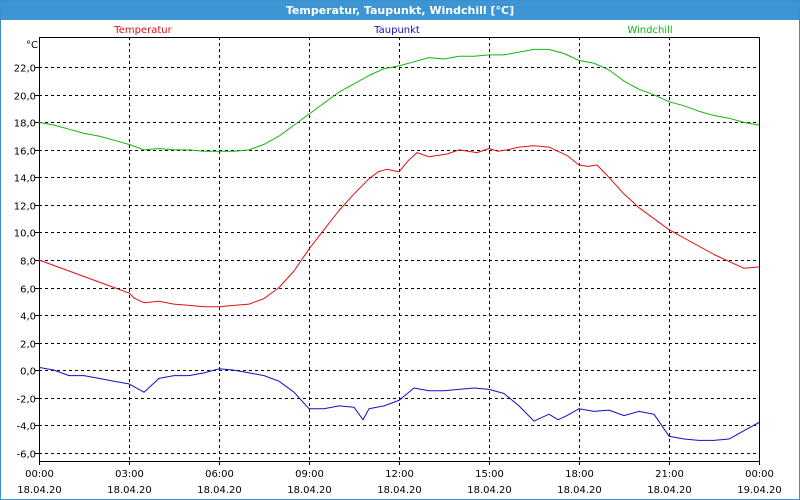 This screenshot has width=800, height=500. I want to click on legend-entry-temperatur: Temperatur, so click(142, 30).